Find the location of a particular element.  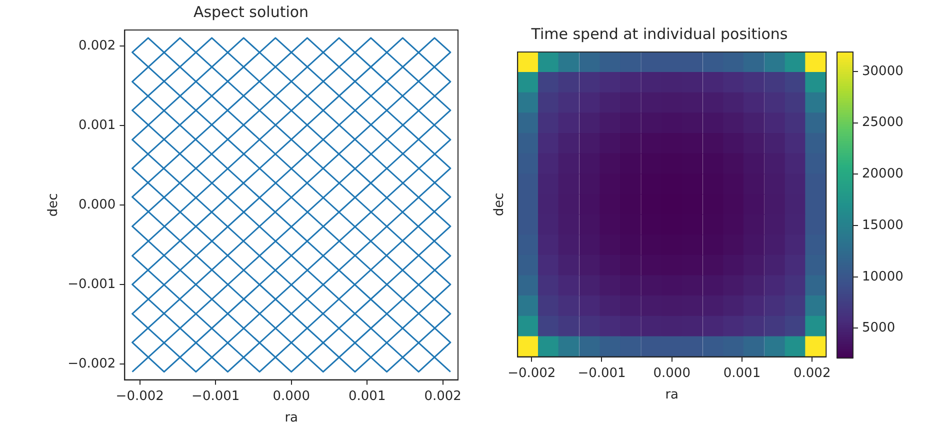

color-bar-label: 5000 is located at coordinates (879, 328).